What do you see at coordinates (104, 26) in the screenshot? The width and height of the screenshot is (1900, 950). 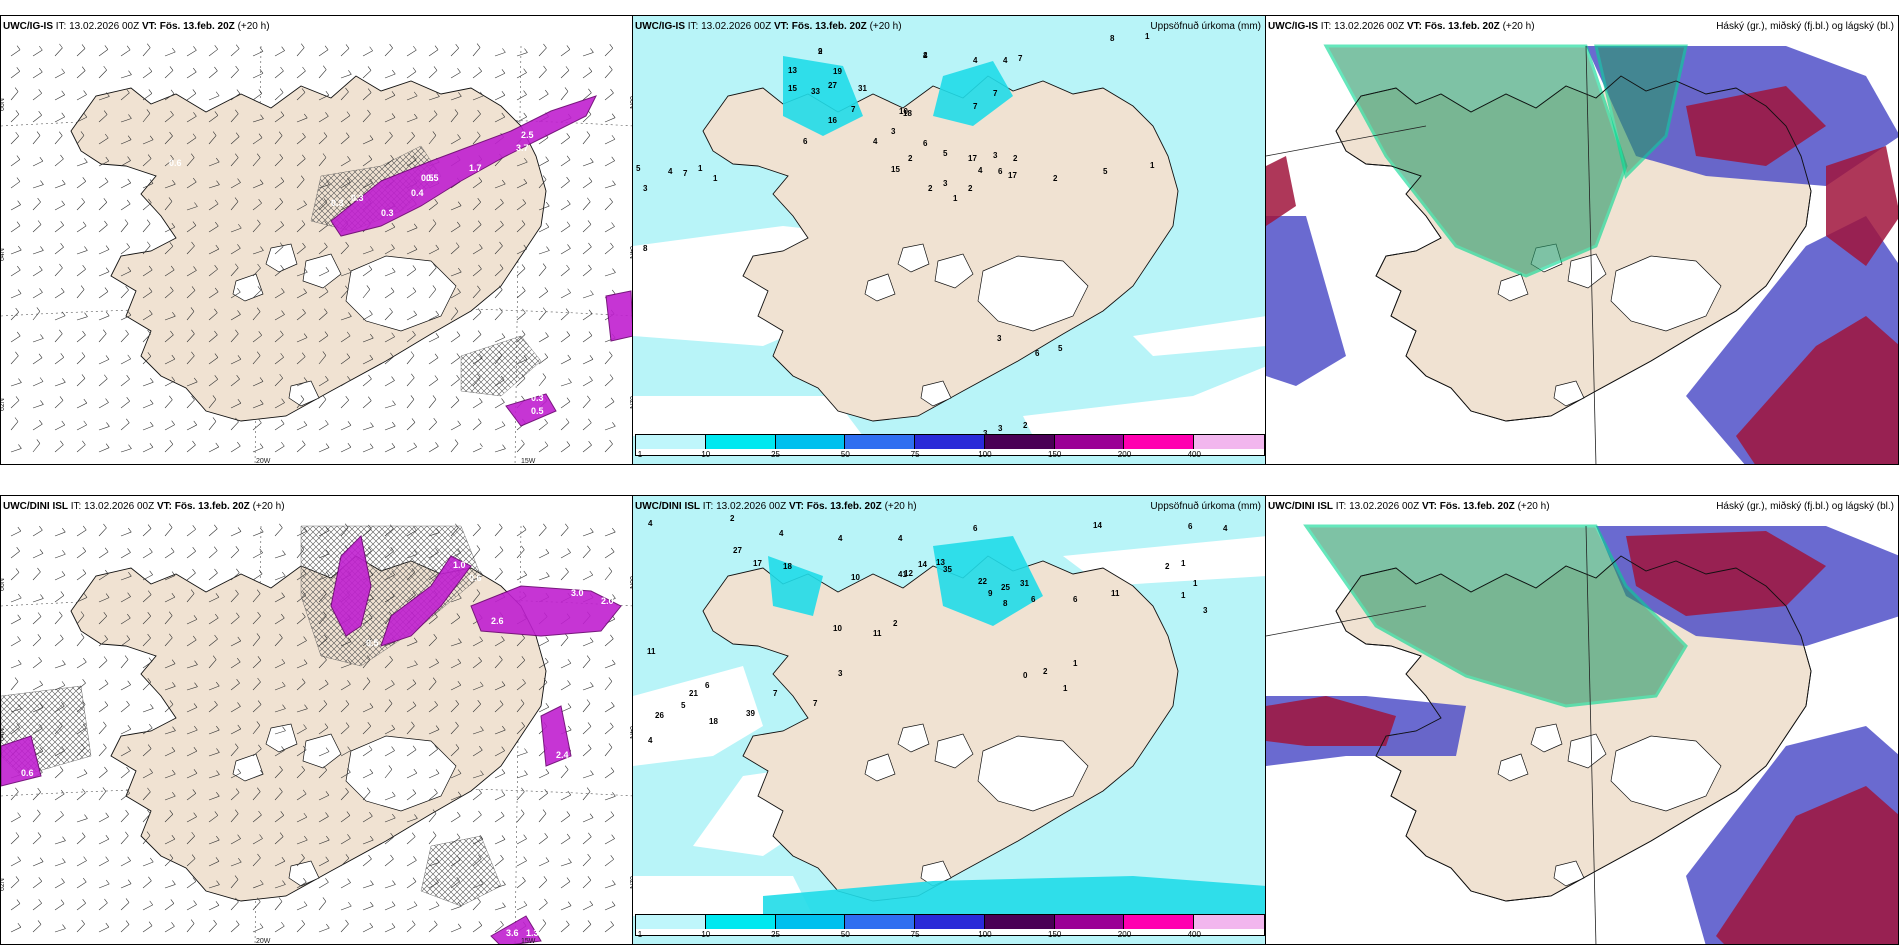 I see `it-value: 13.02.2026 00Z` at bounding box center [104, 26].